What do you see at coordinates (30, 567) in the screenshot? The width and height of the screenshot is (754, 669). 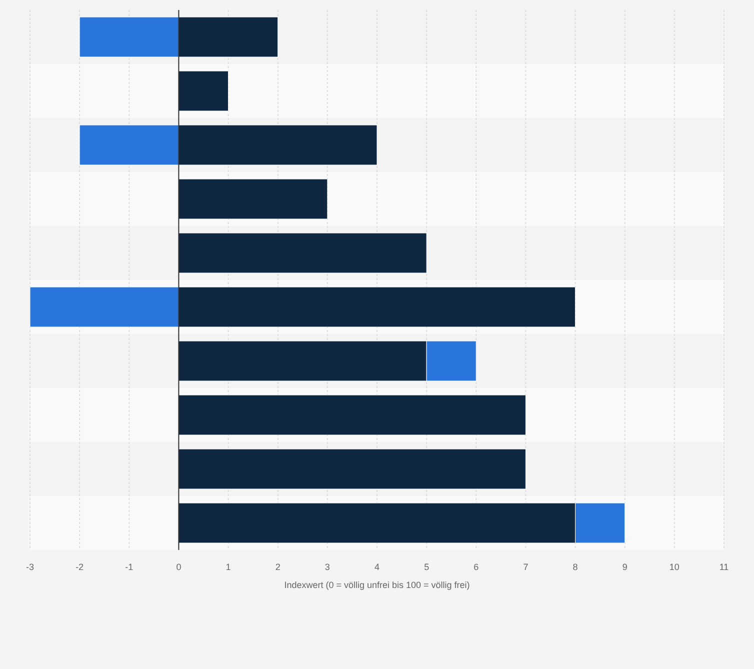 I see `x-tick-label: -3` at bounding box center [30, 567].